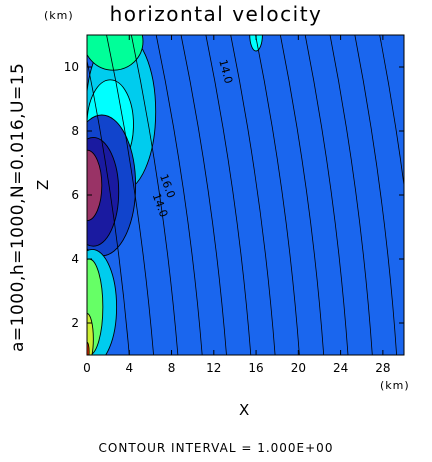  I want to click on x-tick-label-5: 20, so click(298, 368).